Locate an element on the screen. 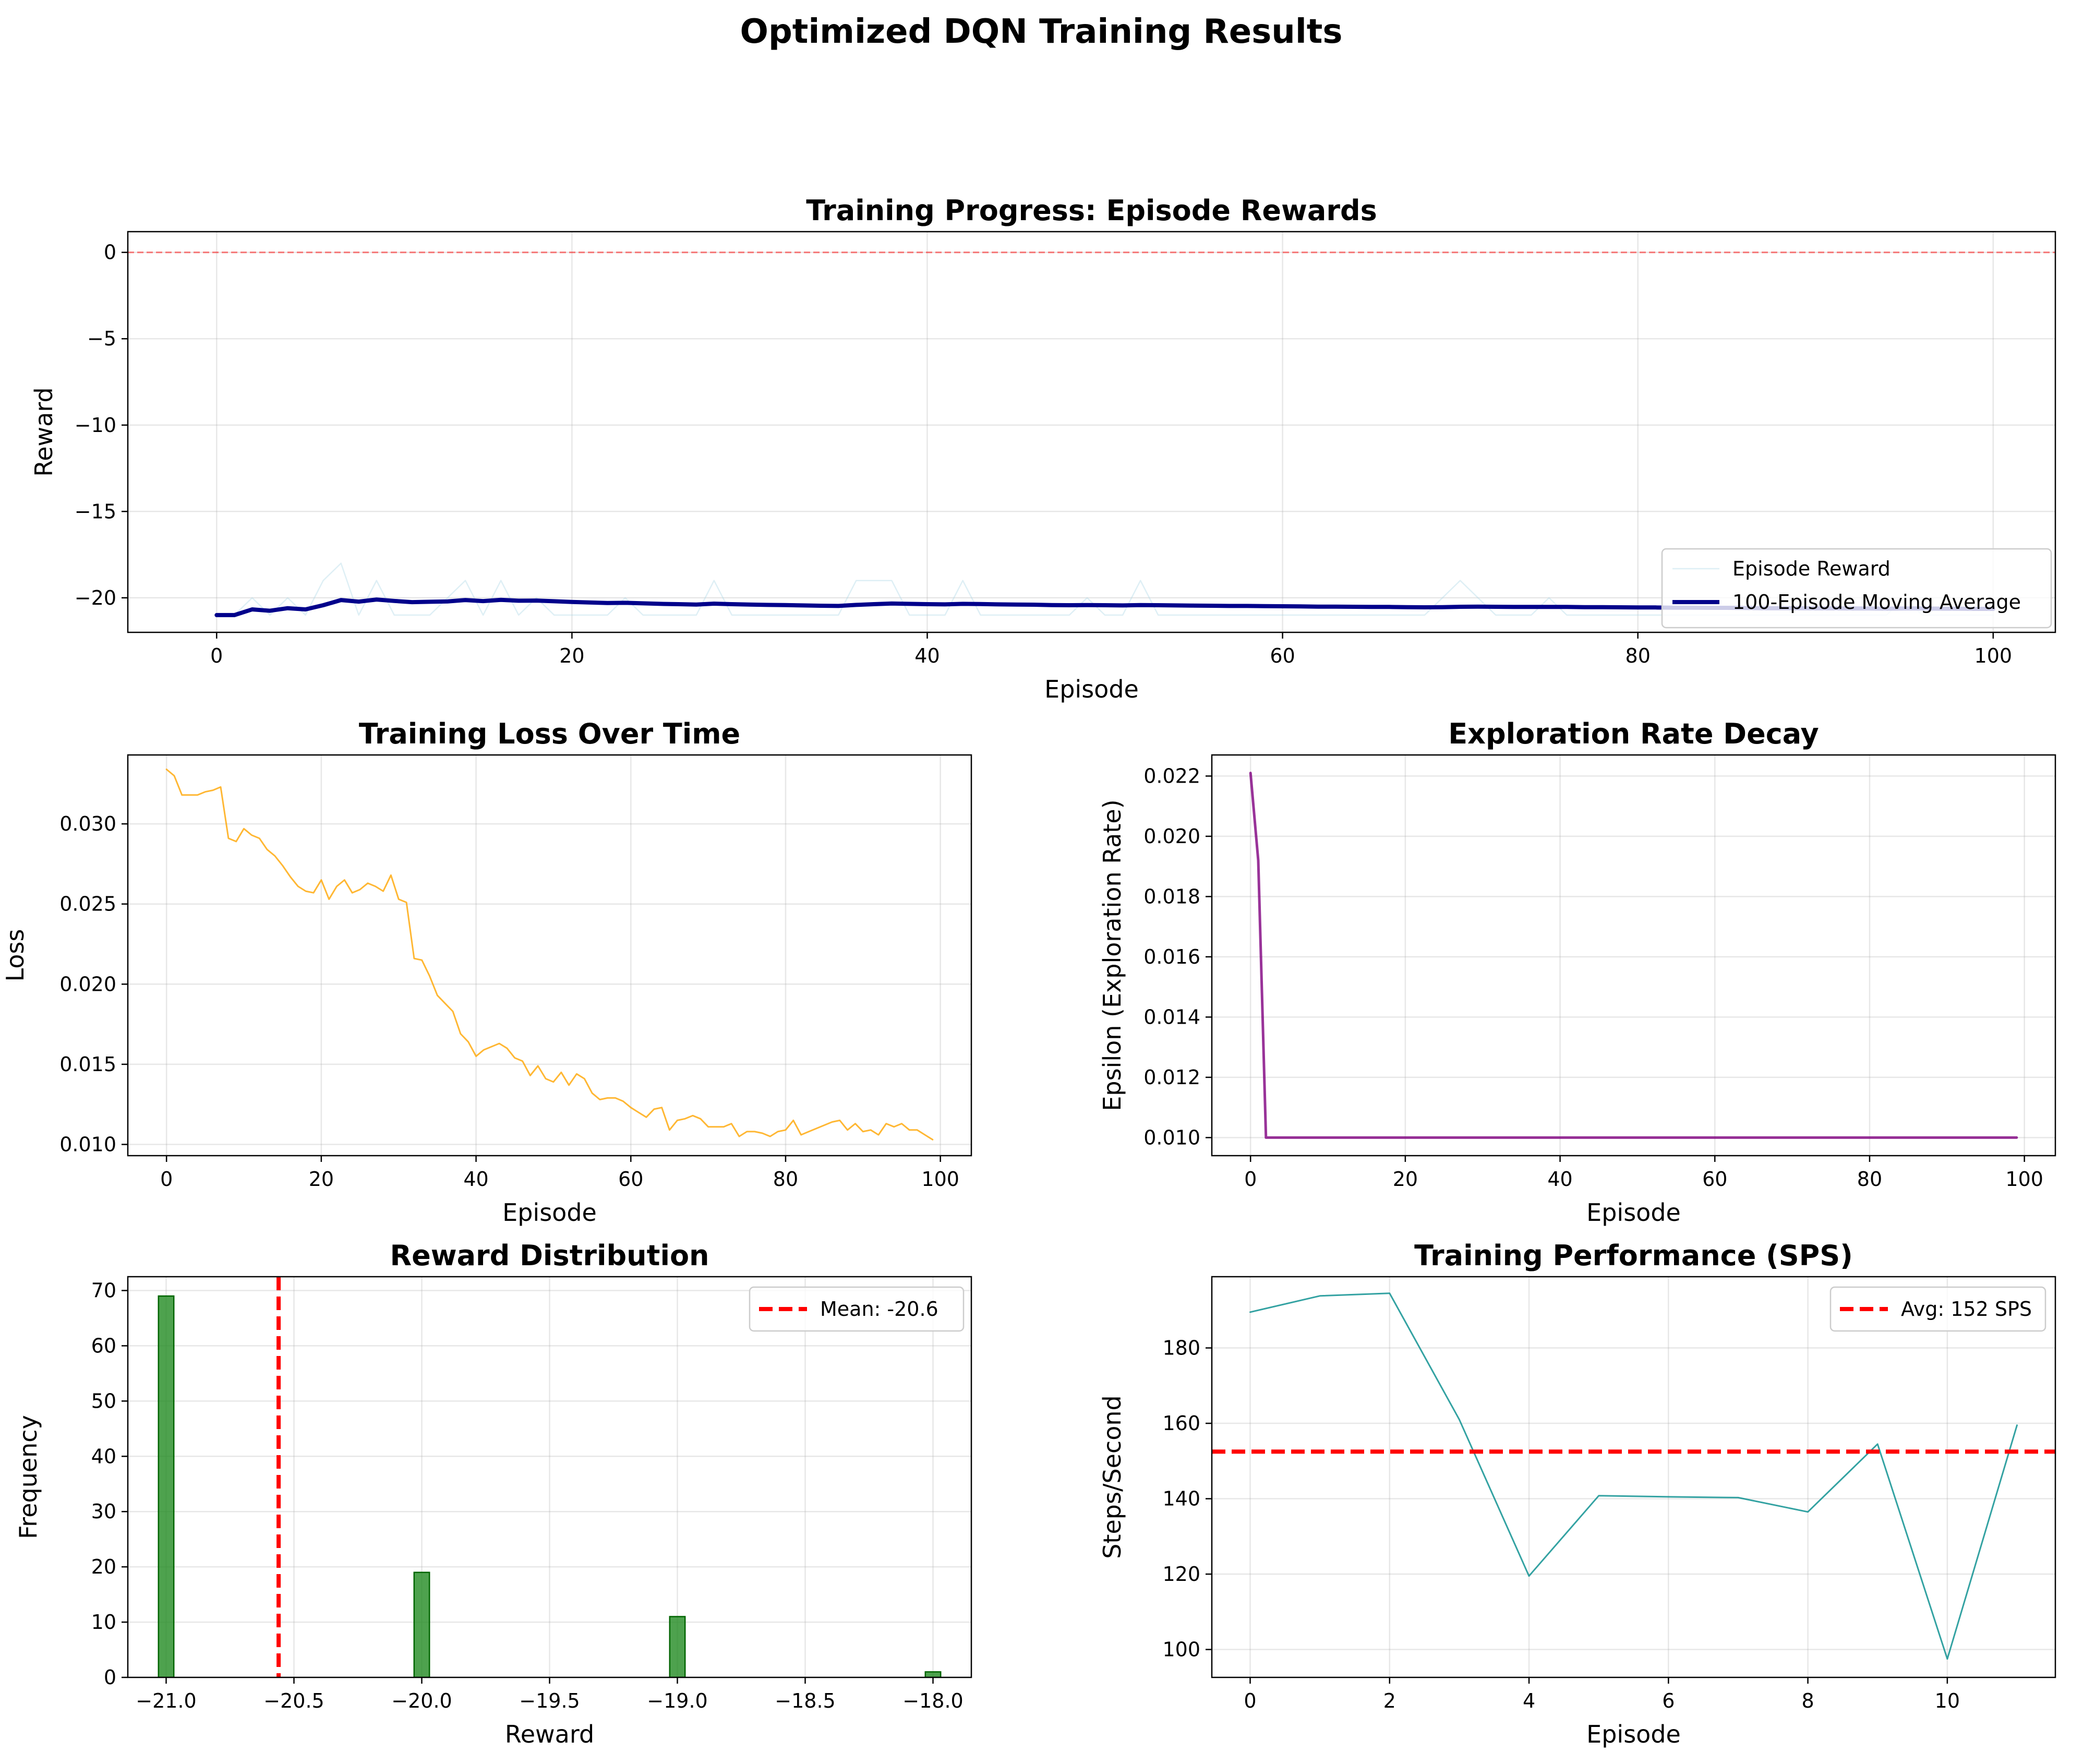 Image resolution: width=2083 pixels, height=1764 pixels. x-tick-label: 8 is located at coordinates (1808, 1700).